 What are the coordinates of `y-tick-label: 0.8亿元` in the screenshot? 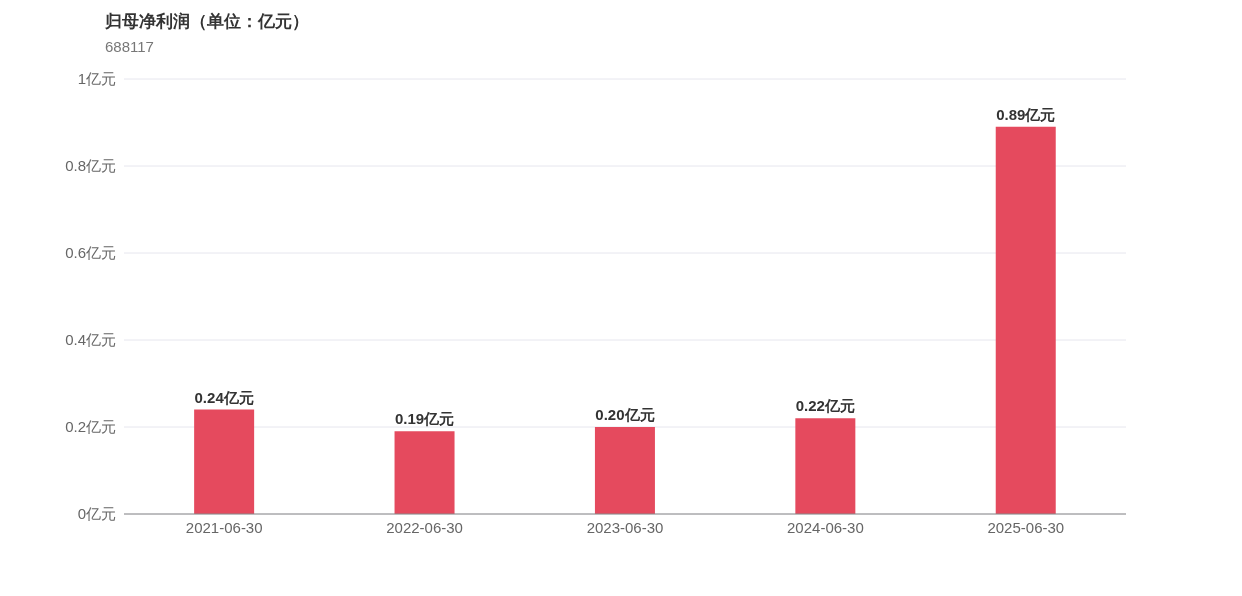 It's located at (90, 166).